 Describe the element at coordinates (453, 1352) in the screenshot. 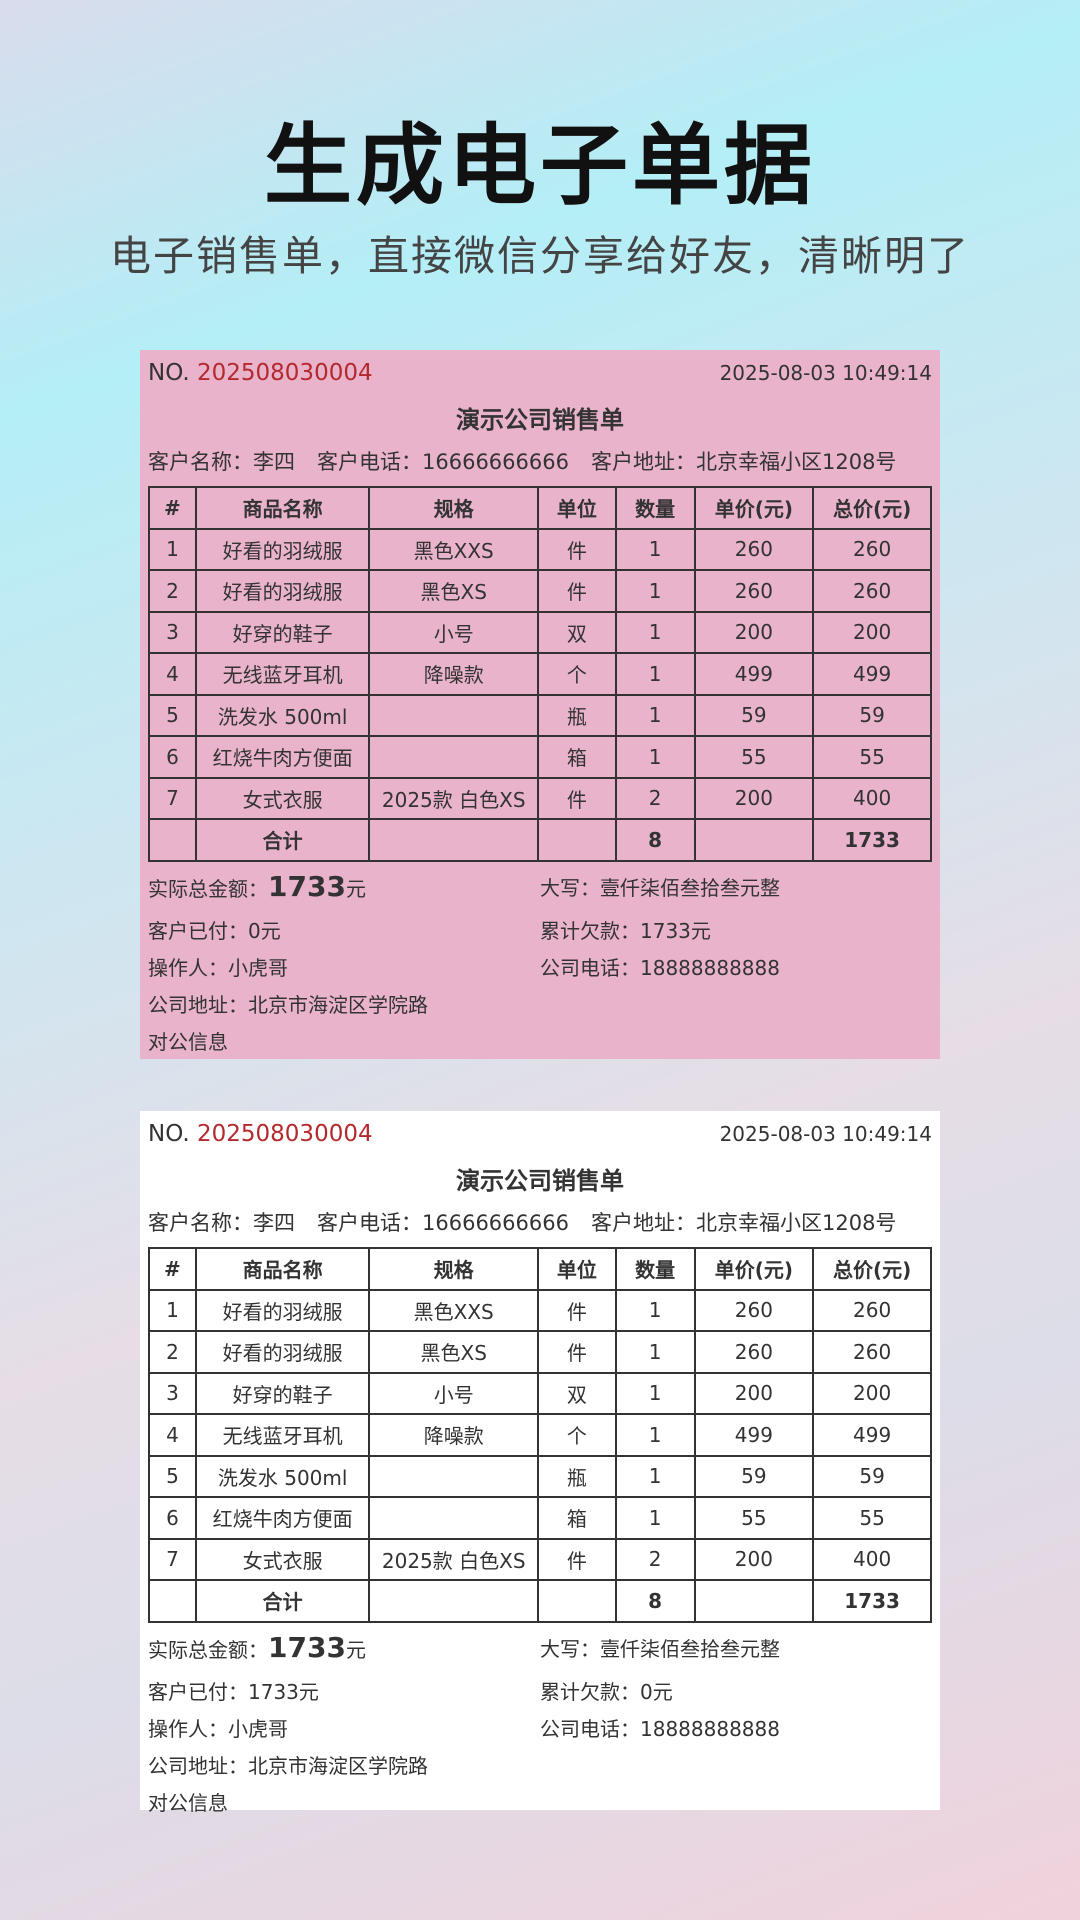

I see `table-cell: 黑色XS` at that location.